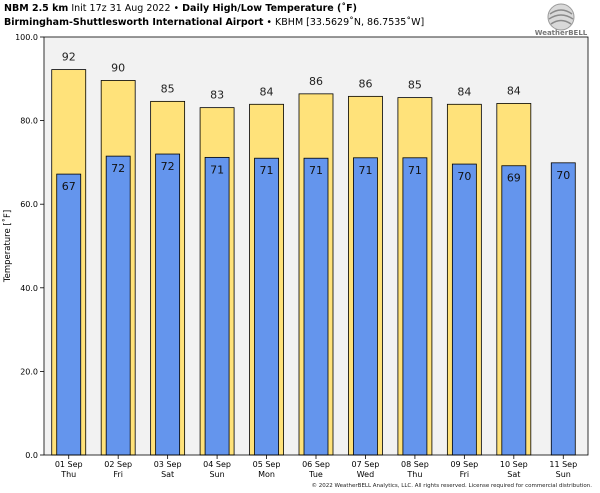 The width and height of the screenshot is (600, 493). Describe the element at coordinates (316, 464) in the screenshot. I see `x-tick-label-date: 06 Sep` at that location.